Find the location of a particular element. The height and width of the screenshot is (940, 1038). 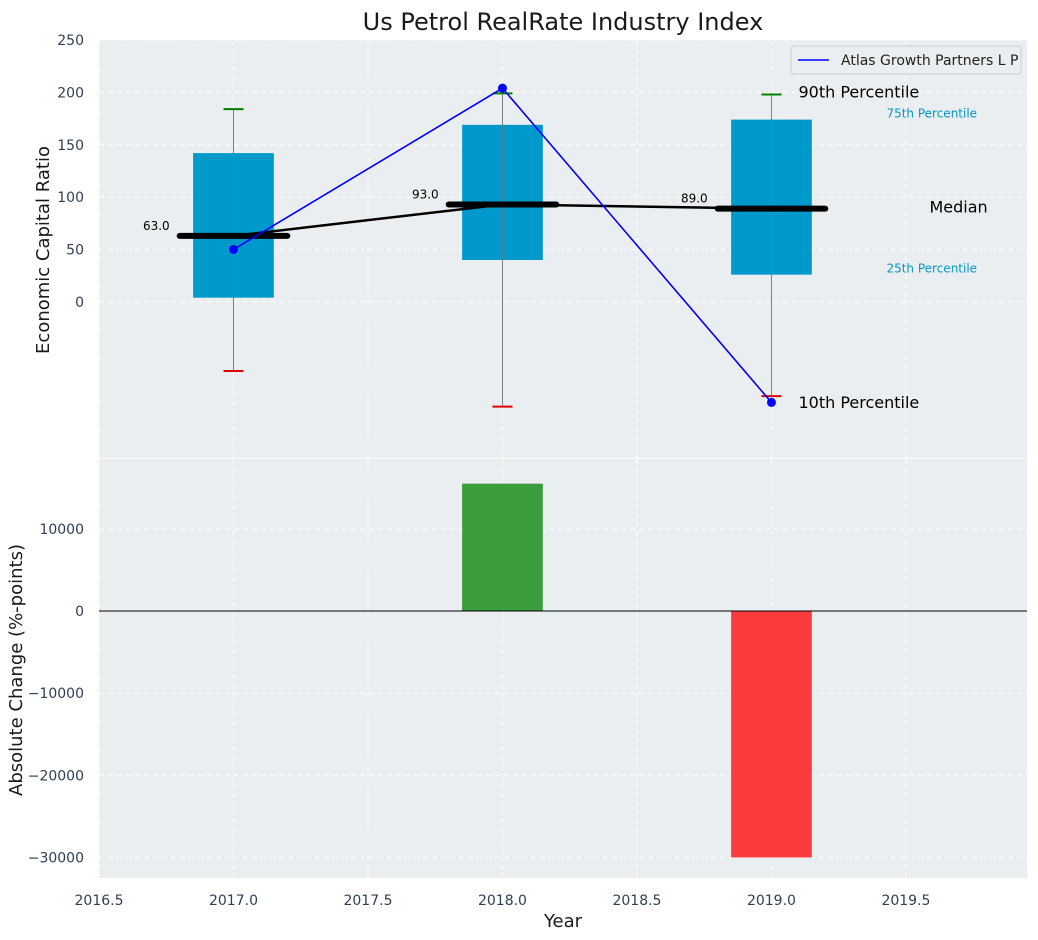

bottom-y-tick-label: 10000 is located at coordinates (61, 530).